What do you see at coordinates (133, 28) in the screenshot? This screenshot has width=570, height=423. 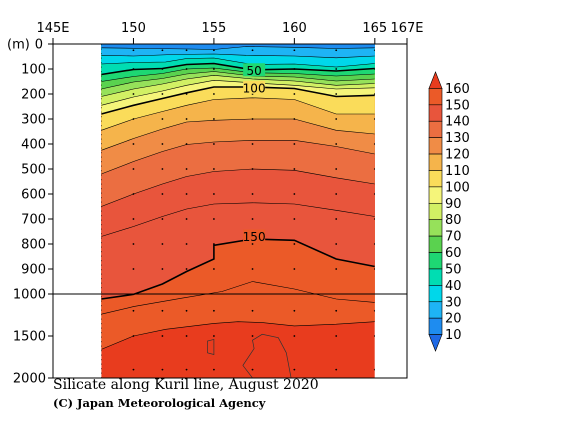 I see `x-tick-label: 150` at bounding box center [133, 28].